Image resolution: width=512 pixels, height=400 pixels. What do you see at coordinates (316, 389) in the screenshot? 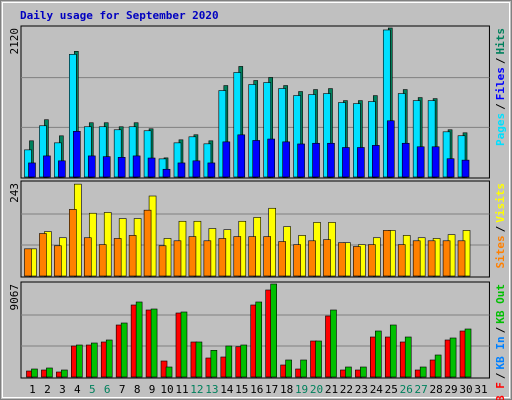
I see `x-tick-label: 20` at bounding box center [316, 389].